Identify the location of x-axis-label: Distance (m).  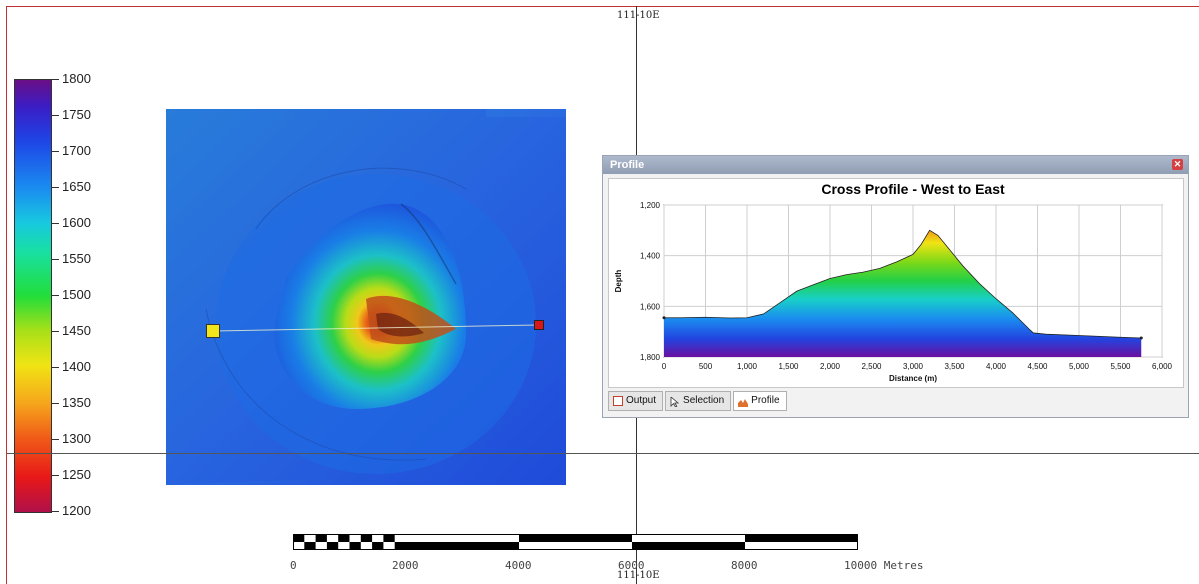
(913, 378).